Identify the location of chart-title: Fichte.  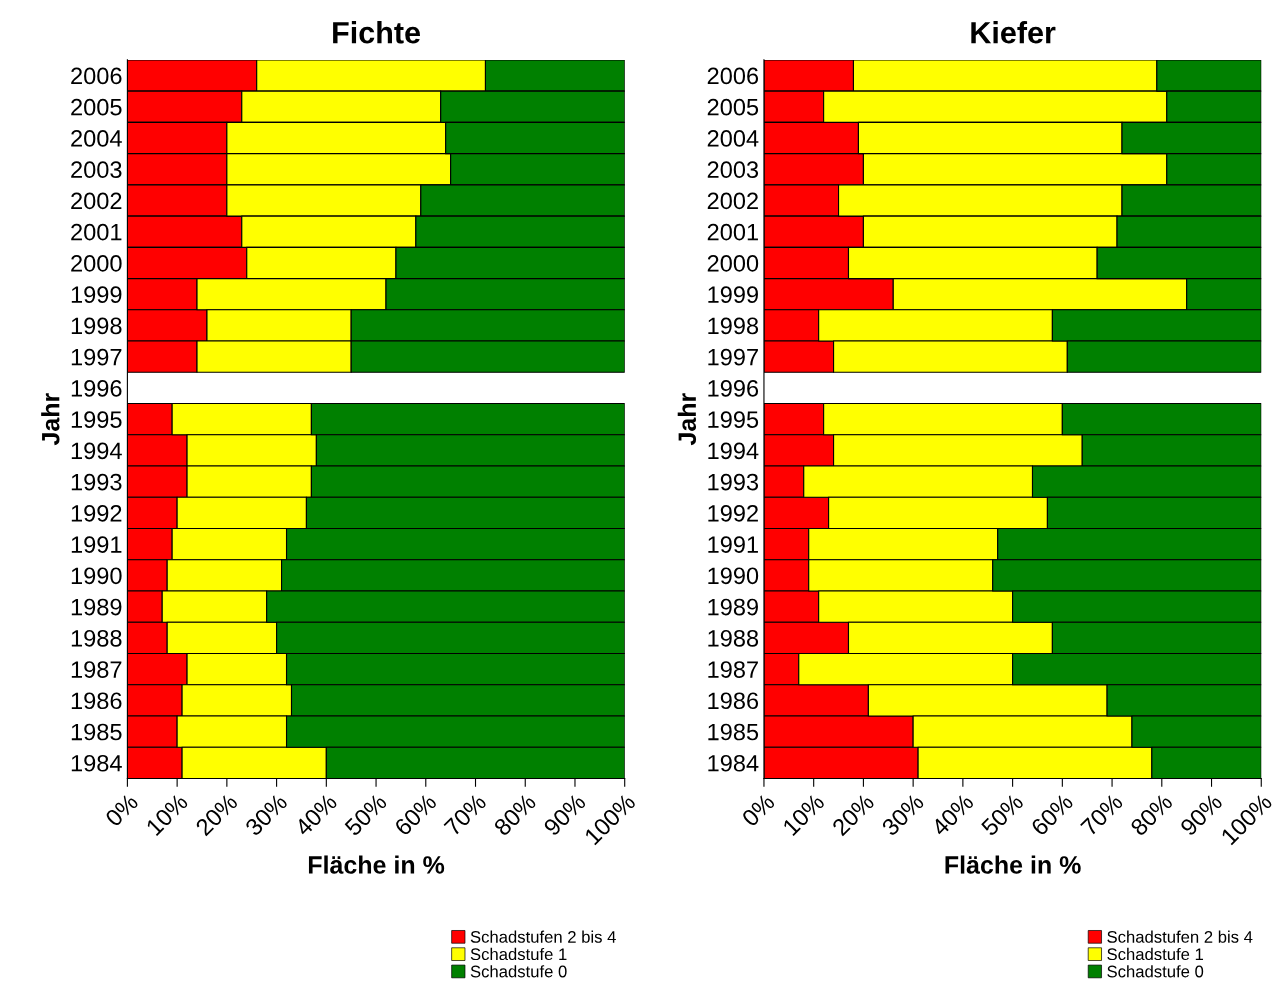
(377, 32).